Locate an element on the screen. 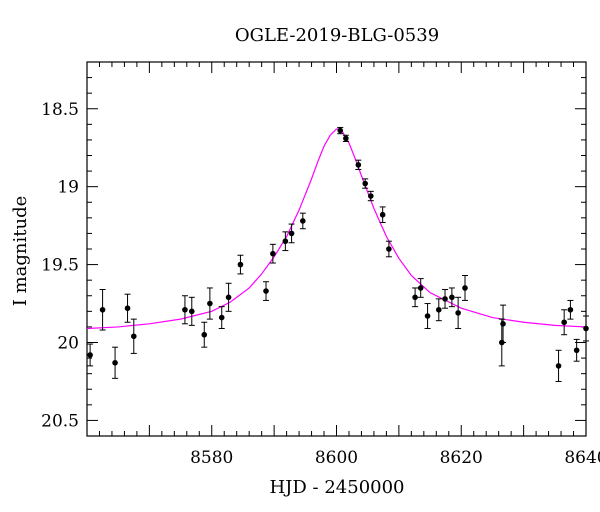 The image size is (600, 512). chart-title: OGLE-2019-BLG-0539 is located at coordinates (337, 35).